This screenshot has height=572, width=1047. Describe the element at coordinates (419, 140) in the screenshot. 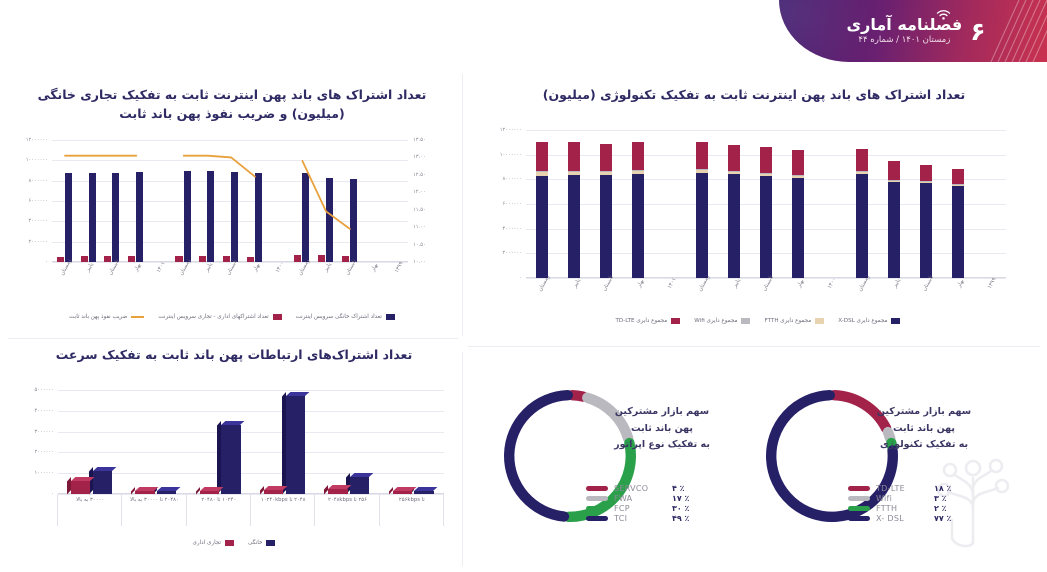

I see `y-axis-tick-right: ۱۳.۵۰` at that location.